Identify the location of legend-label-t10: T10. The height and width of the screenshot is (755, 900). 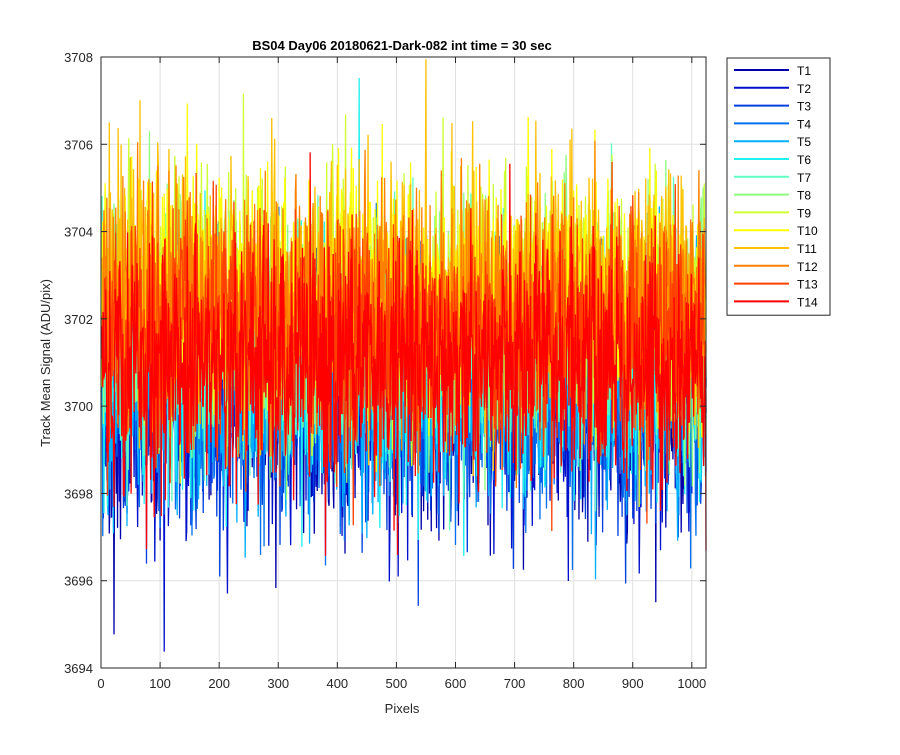
(807, 231).